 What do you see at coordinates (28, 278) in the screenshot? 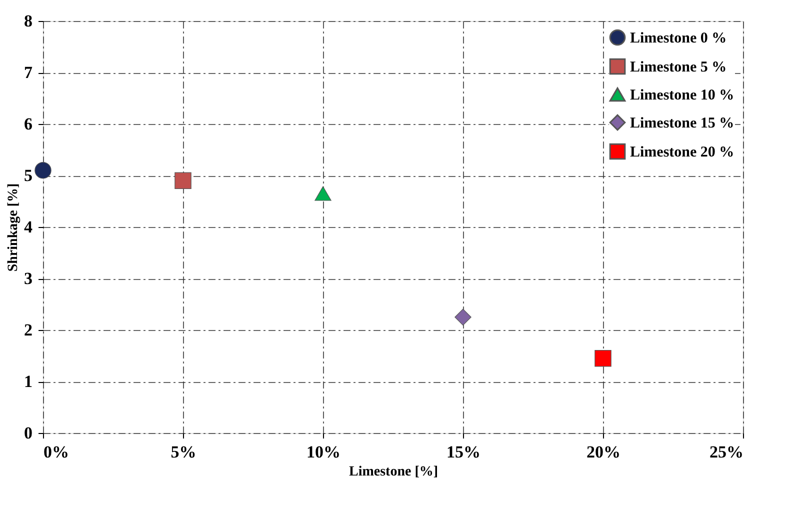
I see `y-tick-label: 3` at bounding box center [28, 278].